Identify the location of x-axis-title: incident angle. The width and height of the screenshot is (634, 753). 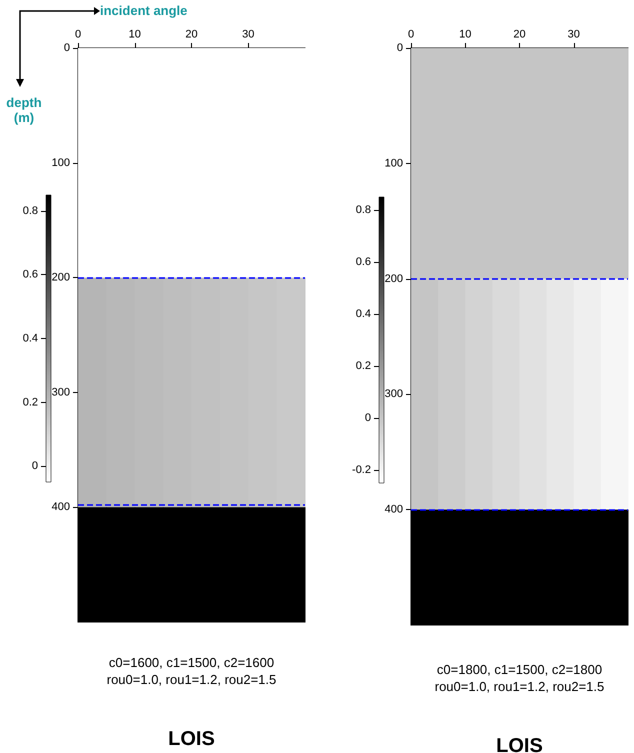
(144, 10).